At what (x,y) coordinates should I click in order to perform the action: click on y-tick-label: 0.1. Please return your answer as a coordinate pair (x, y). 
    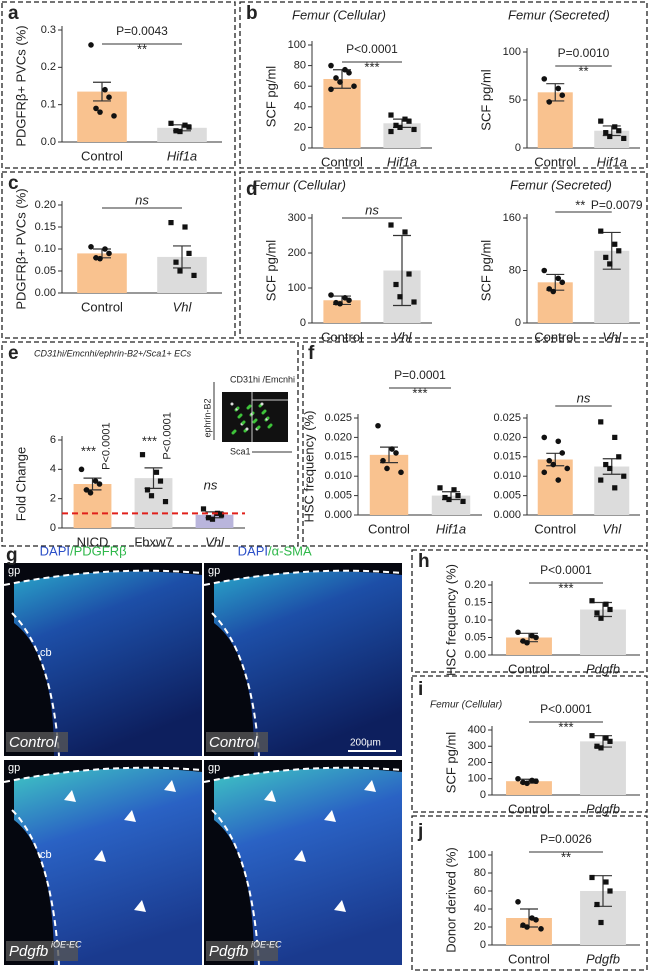
    Looking at the image, I should click on (48, 105).